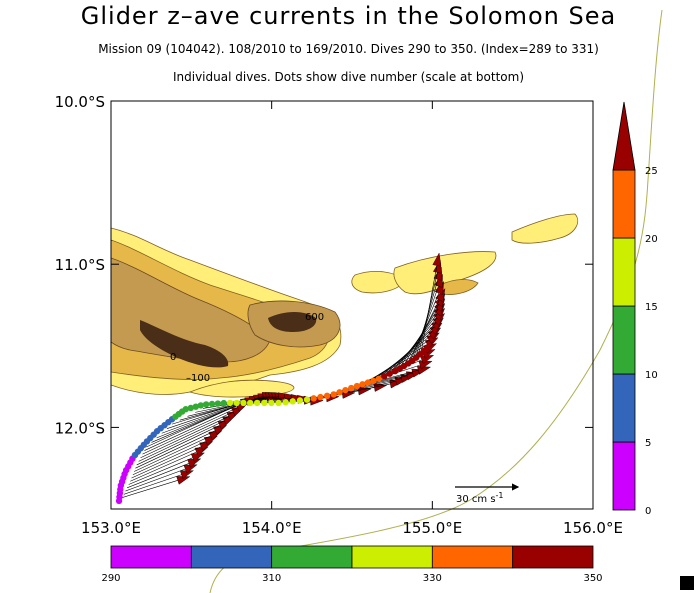 Image resolution: width=697 pixels, height=593 pixels. I want to click on colorbar-top-triangle, so click(624, 136).